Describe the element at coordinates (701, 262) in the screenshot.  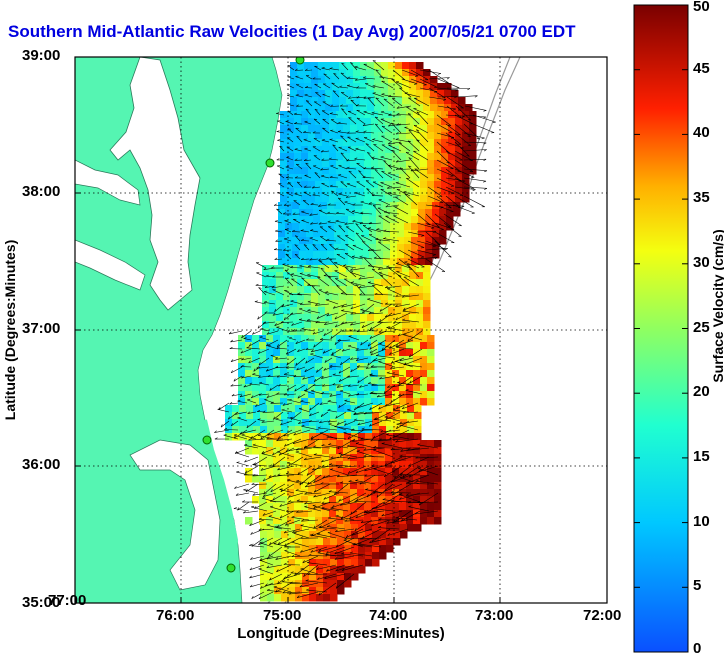
I see `colorbar-tick-label: 30` at that location.